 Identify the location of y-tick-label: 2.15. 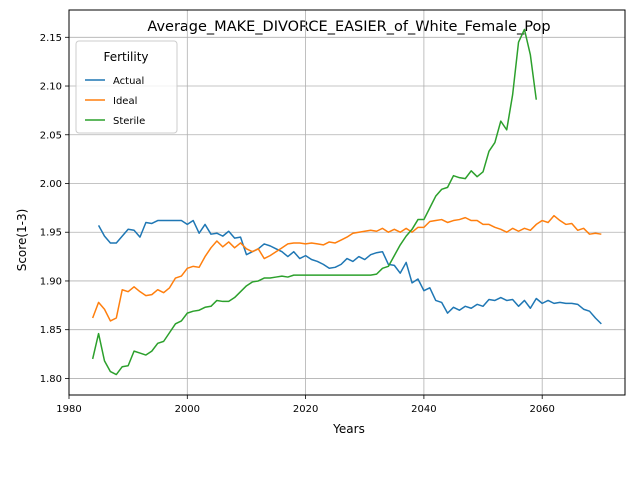
(51, 38).